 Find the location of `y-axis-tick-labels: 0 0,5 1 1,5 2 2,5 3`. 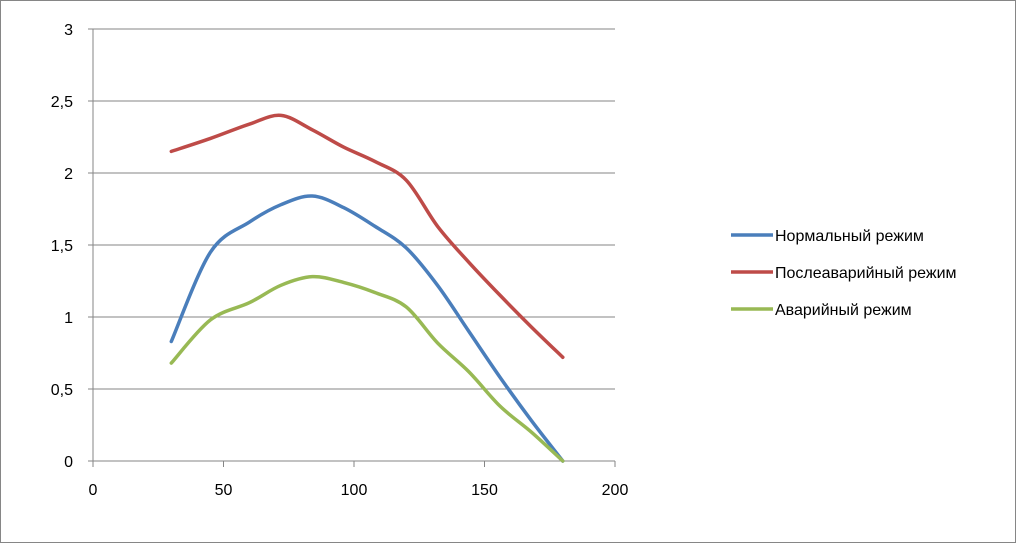

y-axis-tick-labels: 0 0,5 1 1,5 2 2,5 3 is located at coordinates (62, 246).